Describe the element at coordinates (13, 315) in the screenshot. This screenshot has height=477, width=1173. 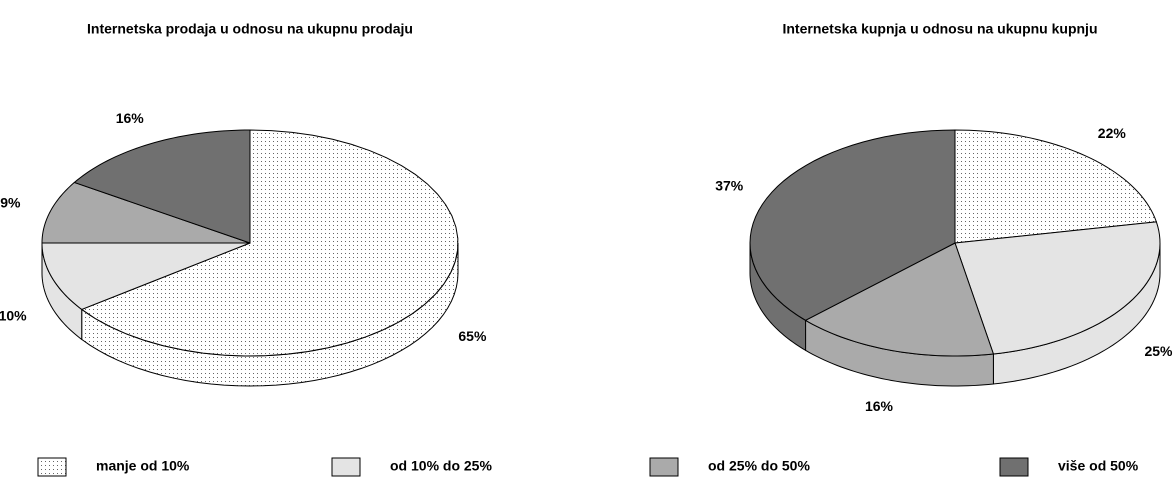
I see `data-label: 10%` at that location.